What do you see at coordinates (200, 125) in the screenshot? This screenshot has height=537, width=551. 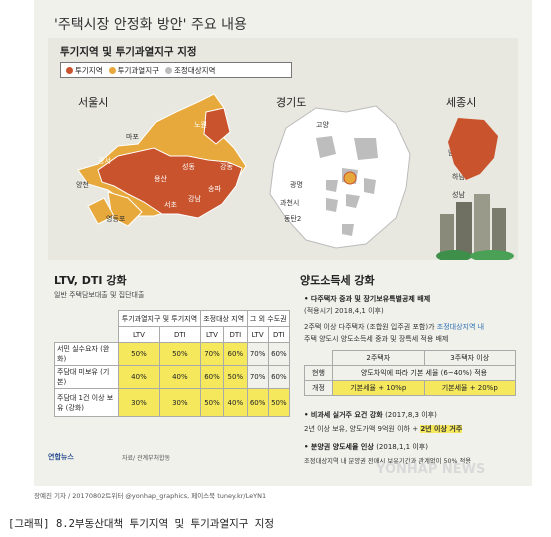 I see `map-label-nowon: 노원` at bounding box center [200, 125].